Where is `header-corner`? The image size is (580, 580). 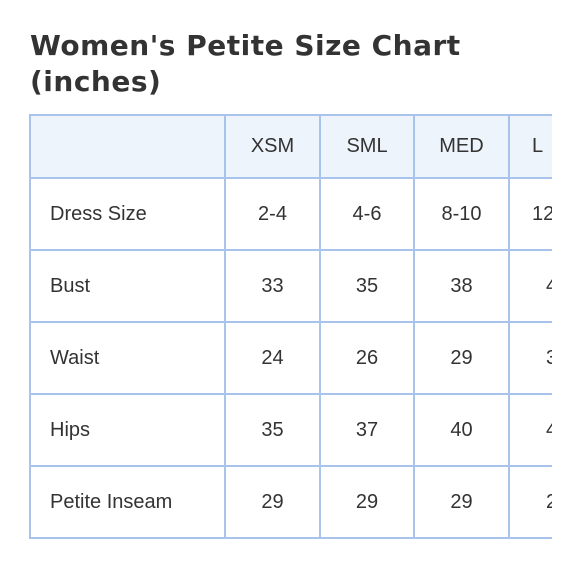
header-corner is located at coordinates (127, 146).